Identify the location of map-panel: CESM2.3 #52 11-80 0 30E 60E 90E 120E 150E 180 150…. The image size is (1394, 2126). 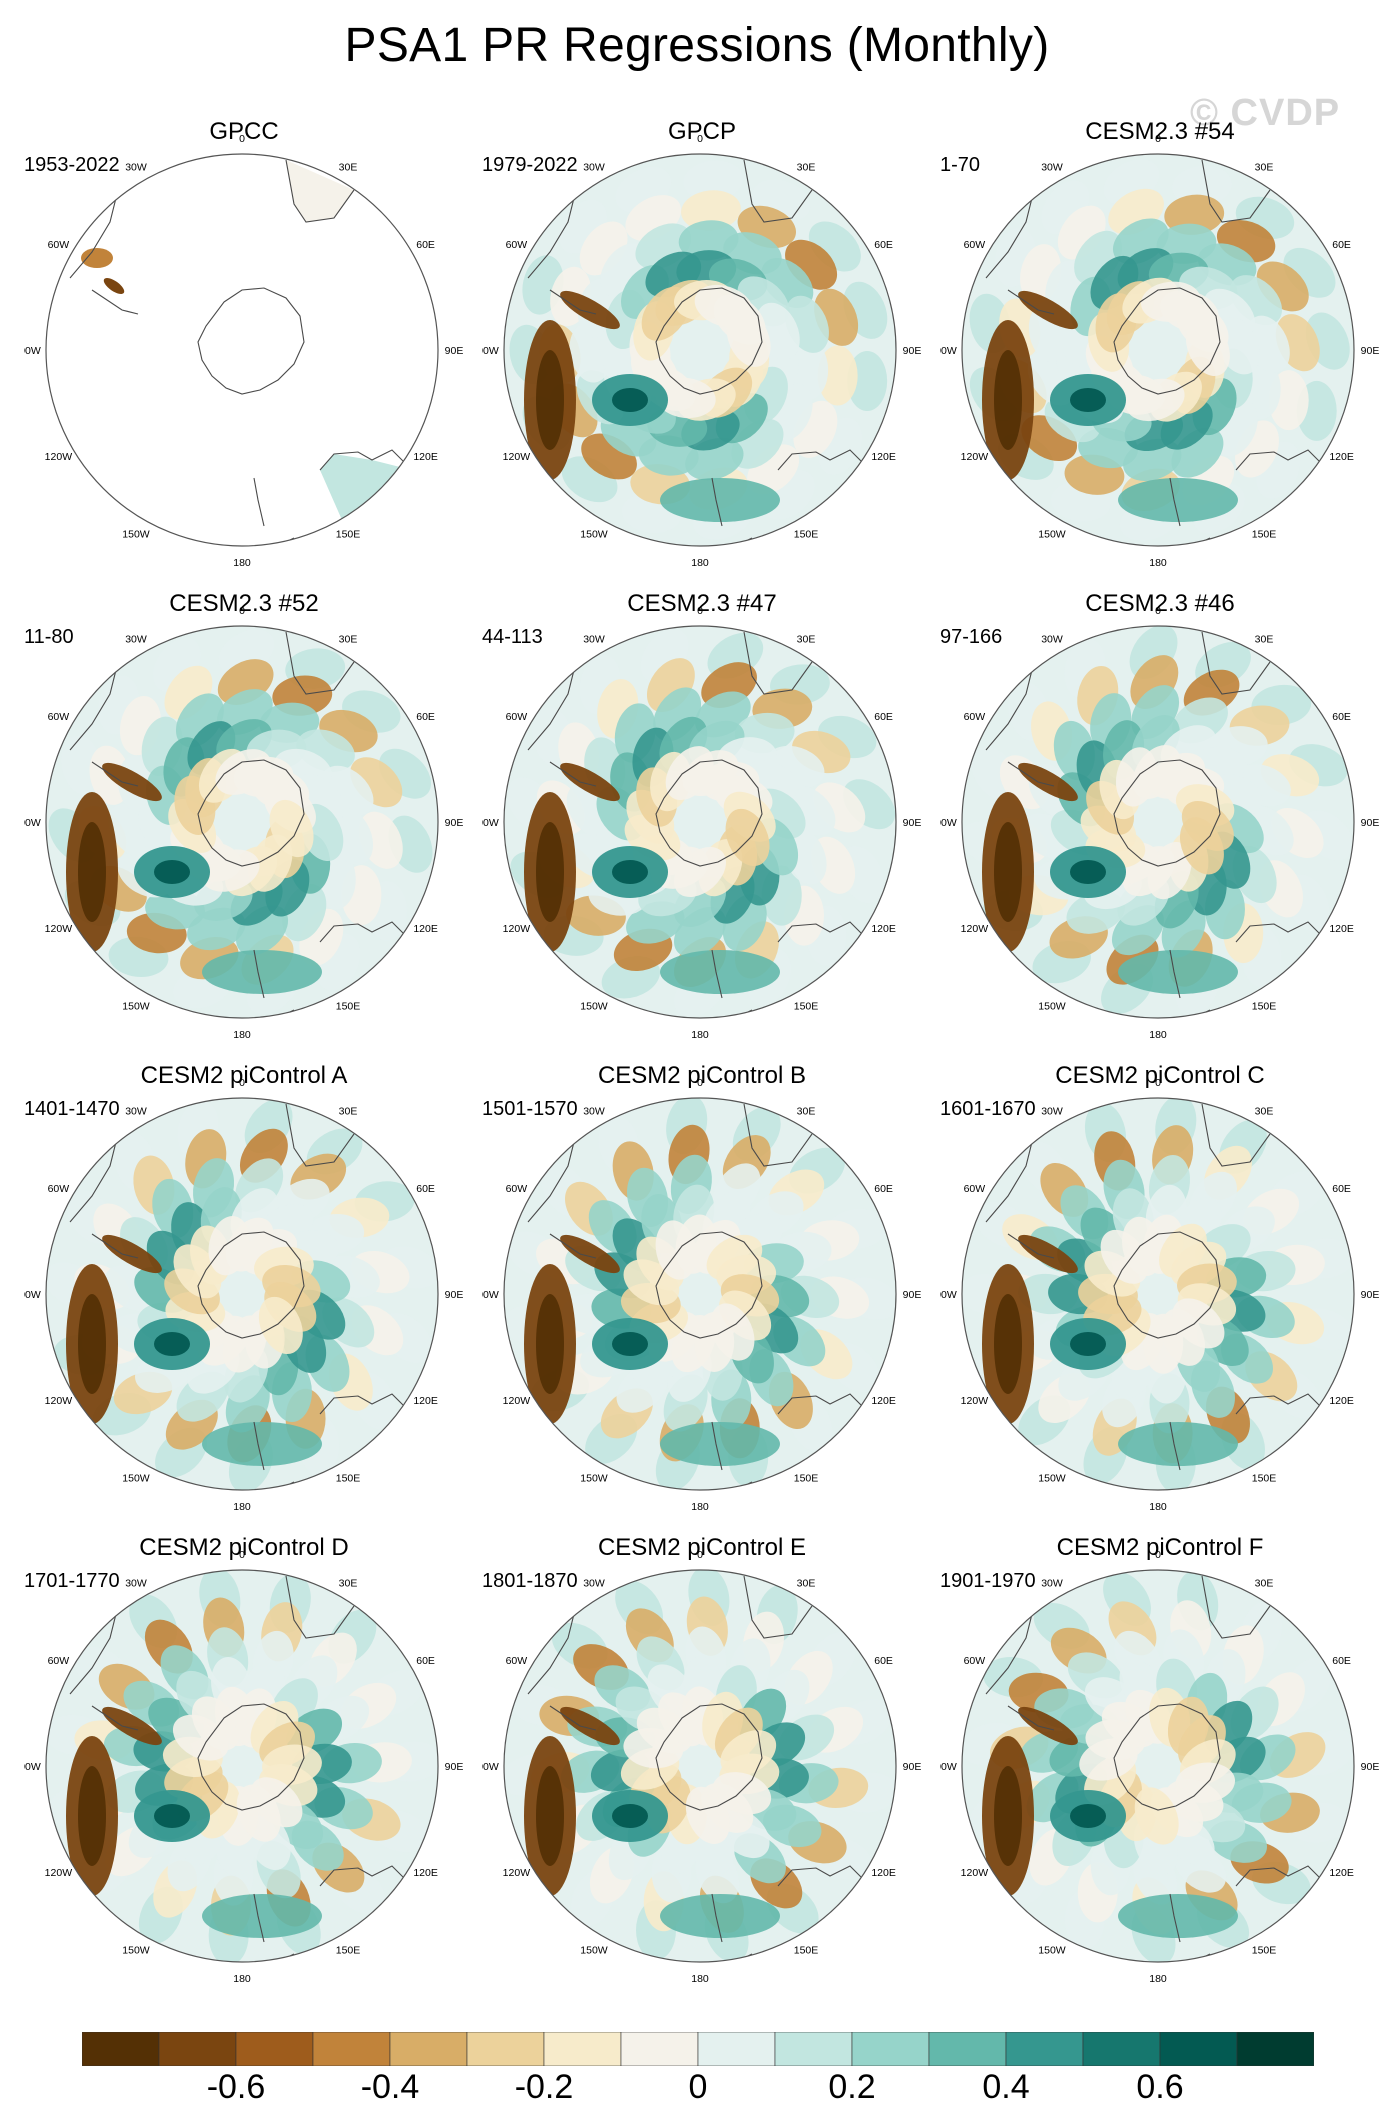
(244, 825).